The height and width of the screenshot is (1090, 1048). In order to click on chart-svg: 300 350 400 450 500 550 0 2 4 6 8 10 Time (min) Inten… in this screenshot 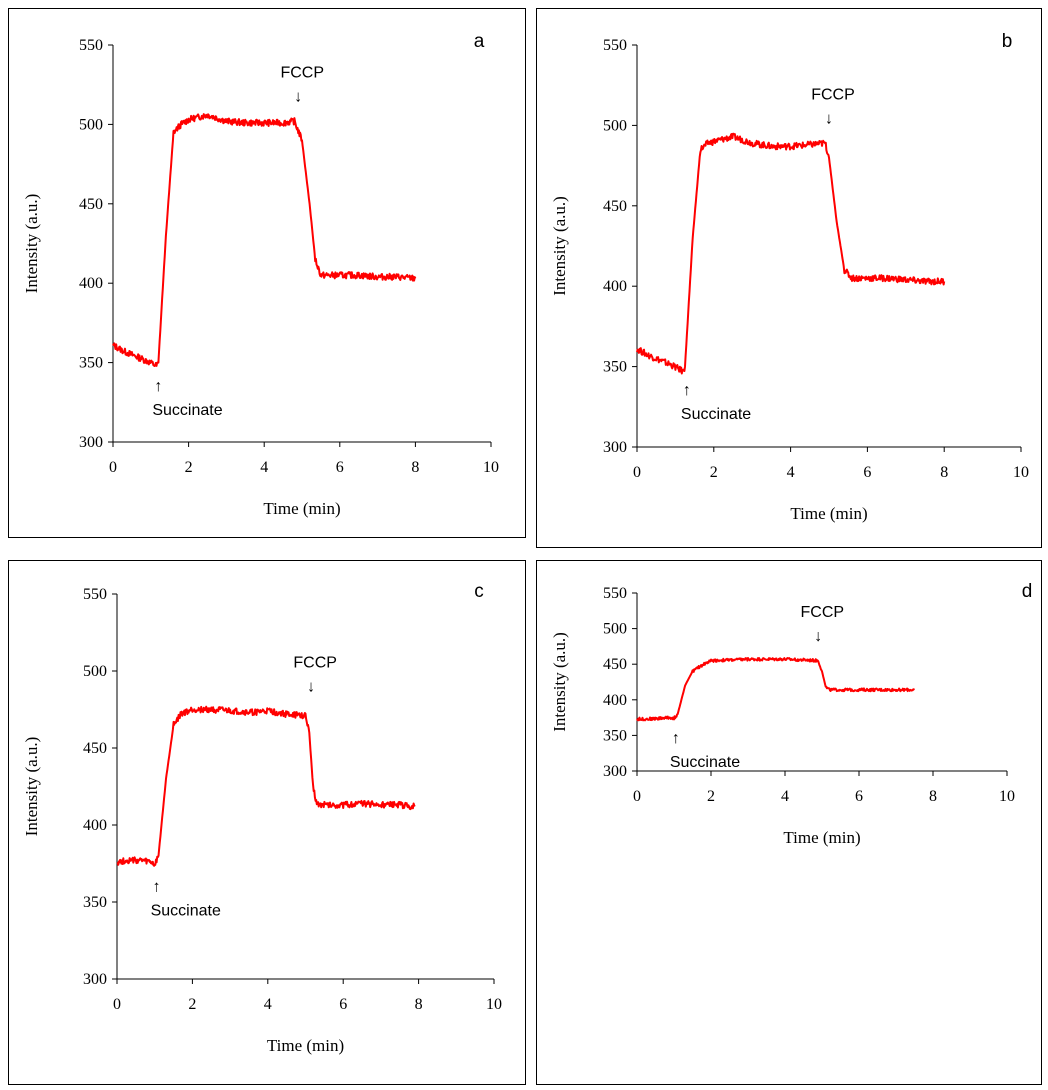, I will do `click(791, 714)`.